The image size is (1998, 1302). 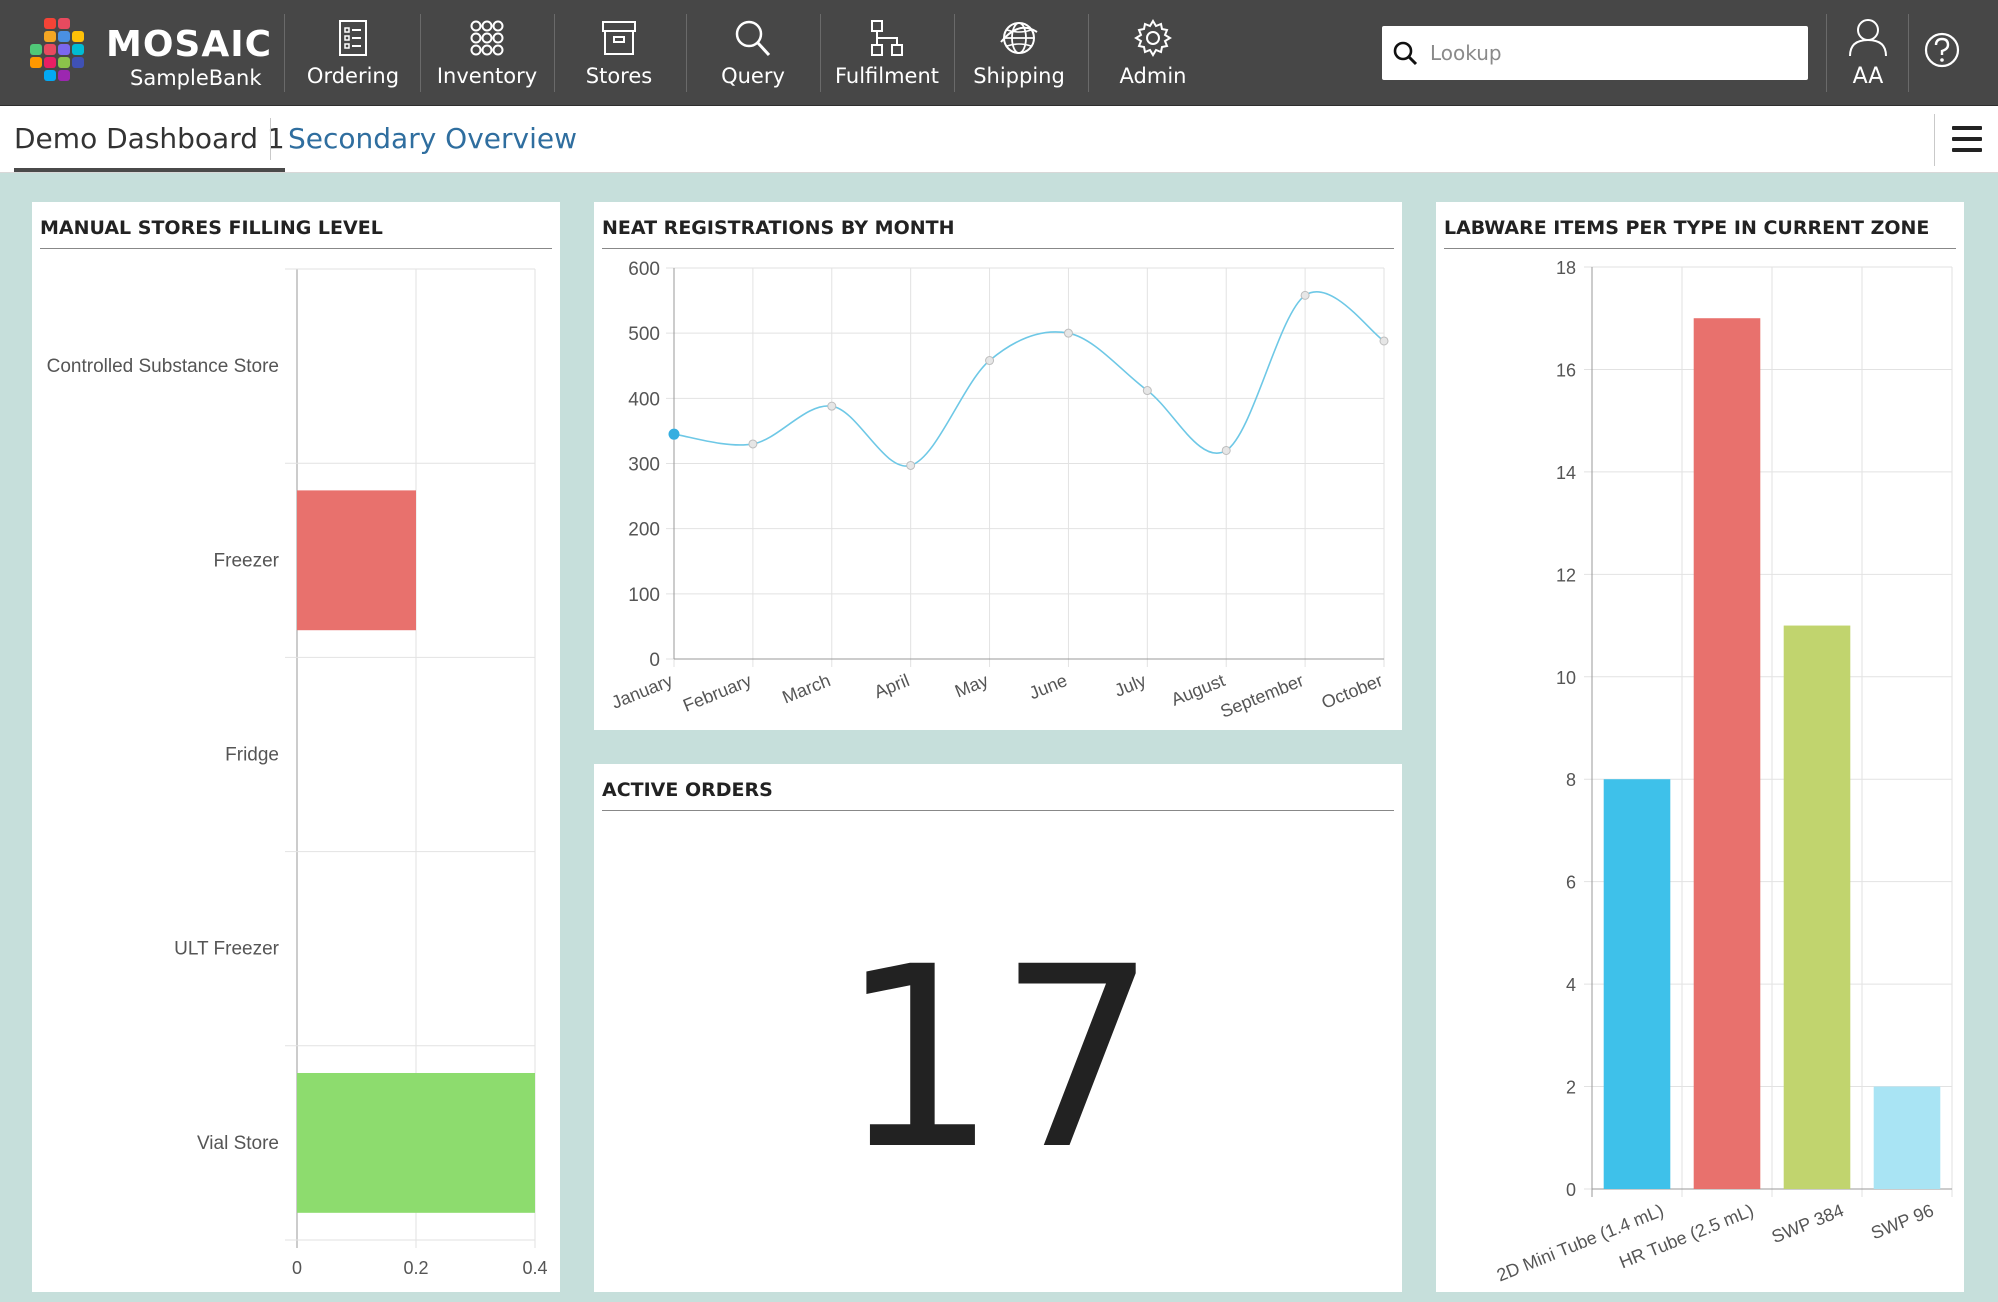 I want to click on x-tick-label: 0, so click(x=297, y=1268).